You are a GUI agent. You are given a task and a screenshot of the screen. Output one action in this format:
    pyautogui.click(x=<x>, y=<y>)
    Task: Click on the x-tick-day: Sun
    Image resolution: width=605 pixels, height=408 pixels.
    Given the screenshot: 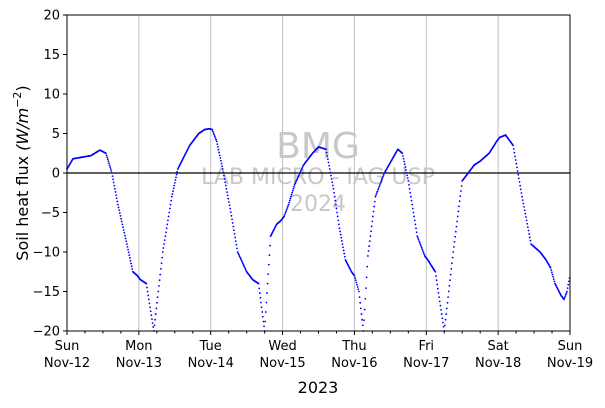 What is the action you would take?
    pyautogui.click(x=67, y=346)
    